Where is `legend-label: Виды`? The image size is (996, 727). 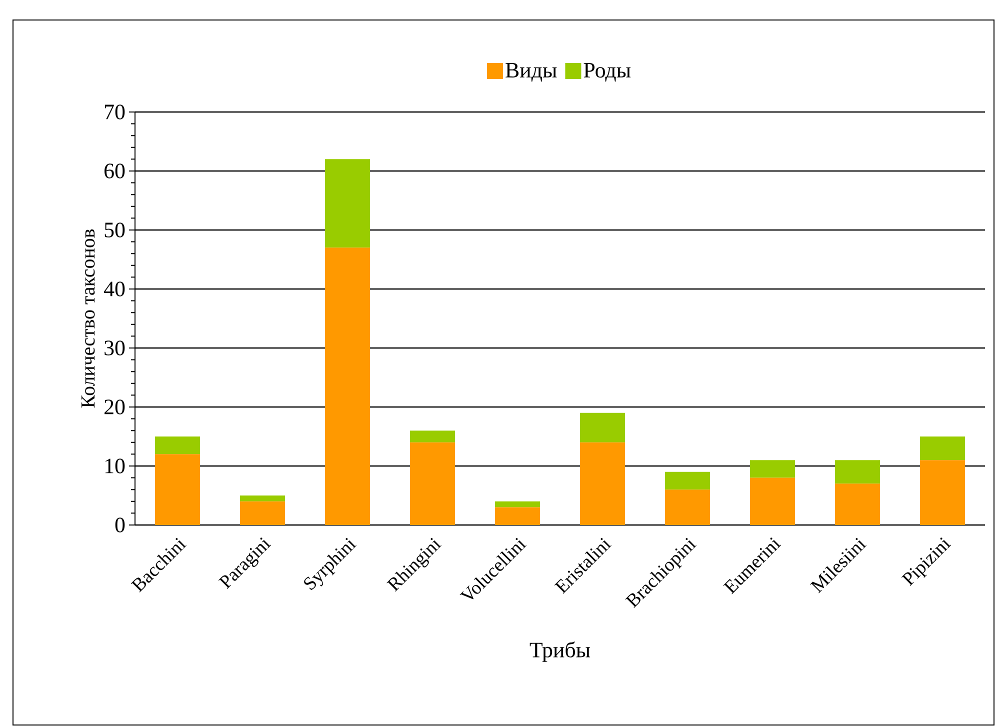 legend-label: Виды is located at coordinates (531, 72).